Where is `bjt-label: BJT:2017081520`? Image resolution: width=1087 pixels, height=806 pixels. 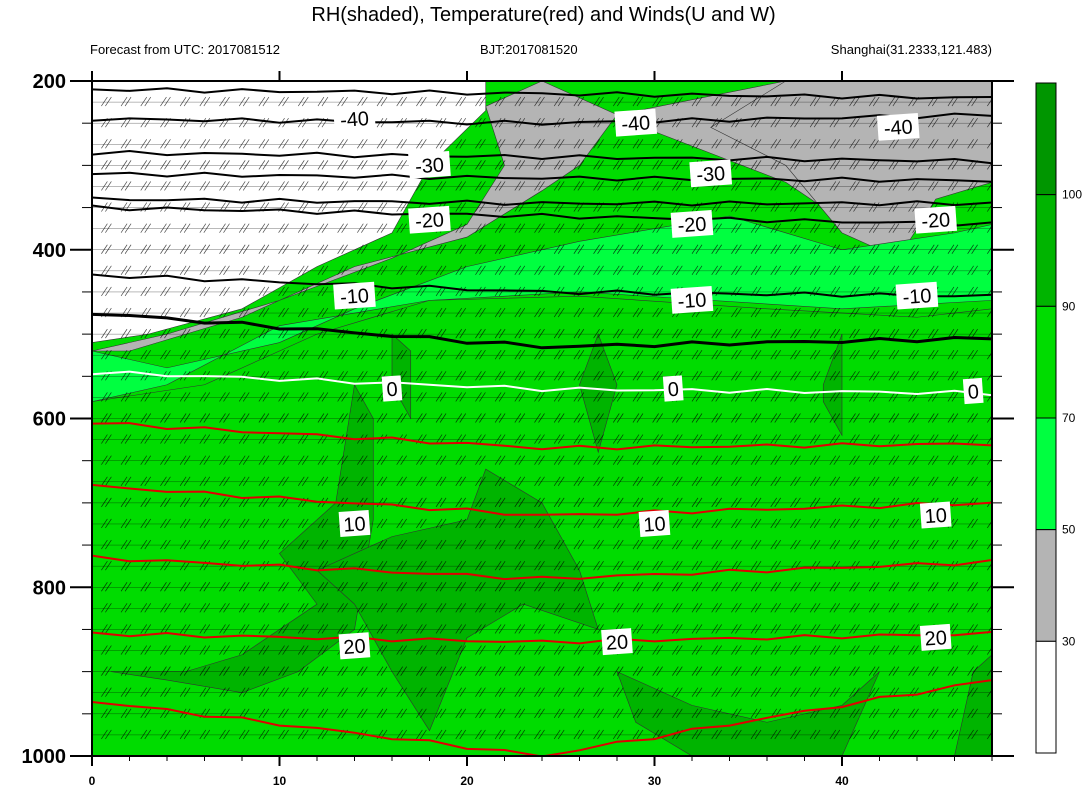 bjt-label: BJT:2017081520 is located at coordinates (529, 49).